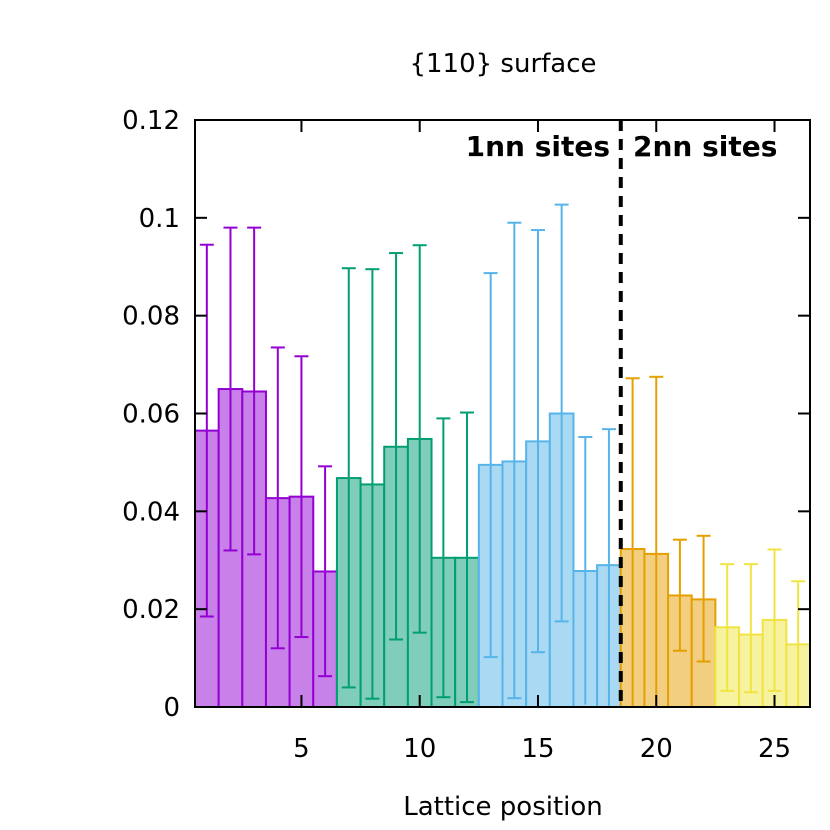 The image size is (830, 830). I want to click on y-tick-label: 0.1, so click(159, 219).